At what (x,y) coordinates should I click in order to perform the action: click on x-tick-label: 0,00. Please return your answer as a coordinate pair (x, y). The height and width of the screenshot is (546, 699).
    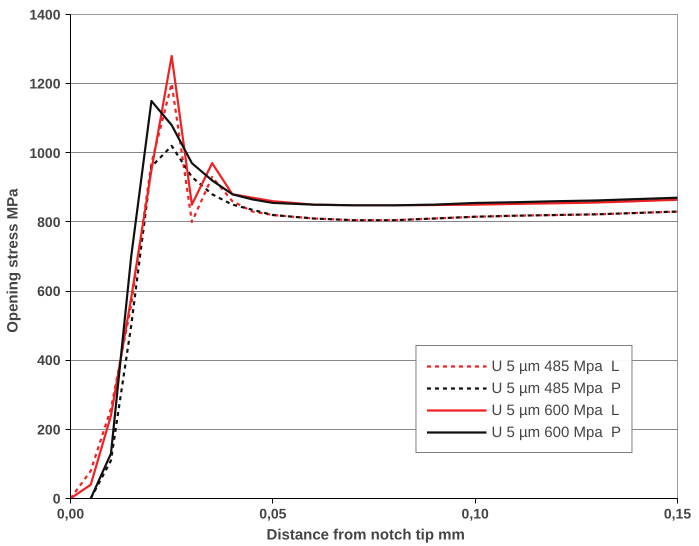
    Looking at the image, I should click on (70, 514).